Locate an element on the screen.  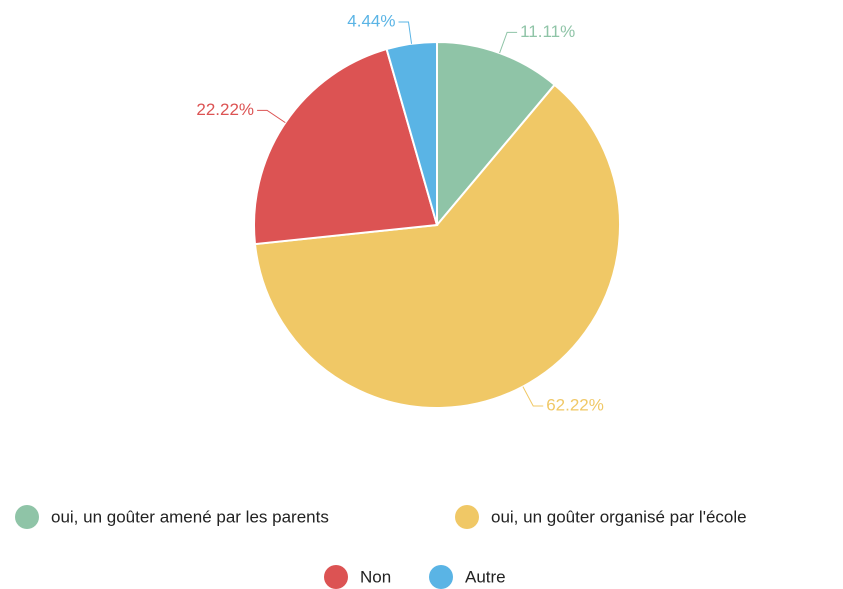
legend-label: Autre is located at coordinates (485, 576).